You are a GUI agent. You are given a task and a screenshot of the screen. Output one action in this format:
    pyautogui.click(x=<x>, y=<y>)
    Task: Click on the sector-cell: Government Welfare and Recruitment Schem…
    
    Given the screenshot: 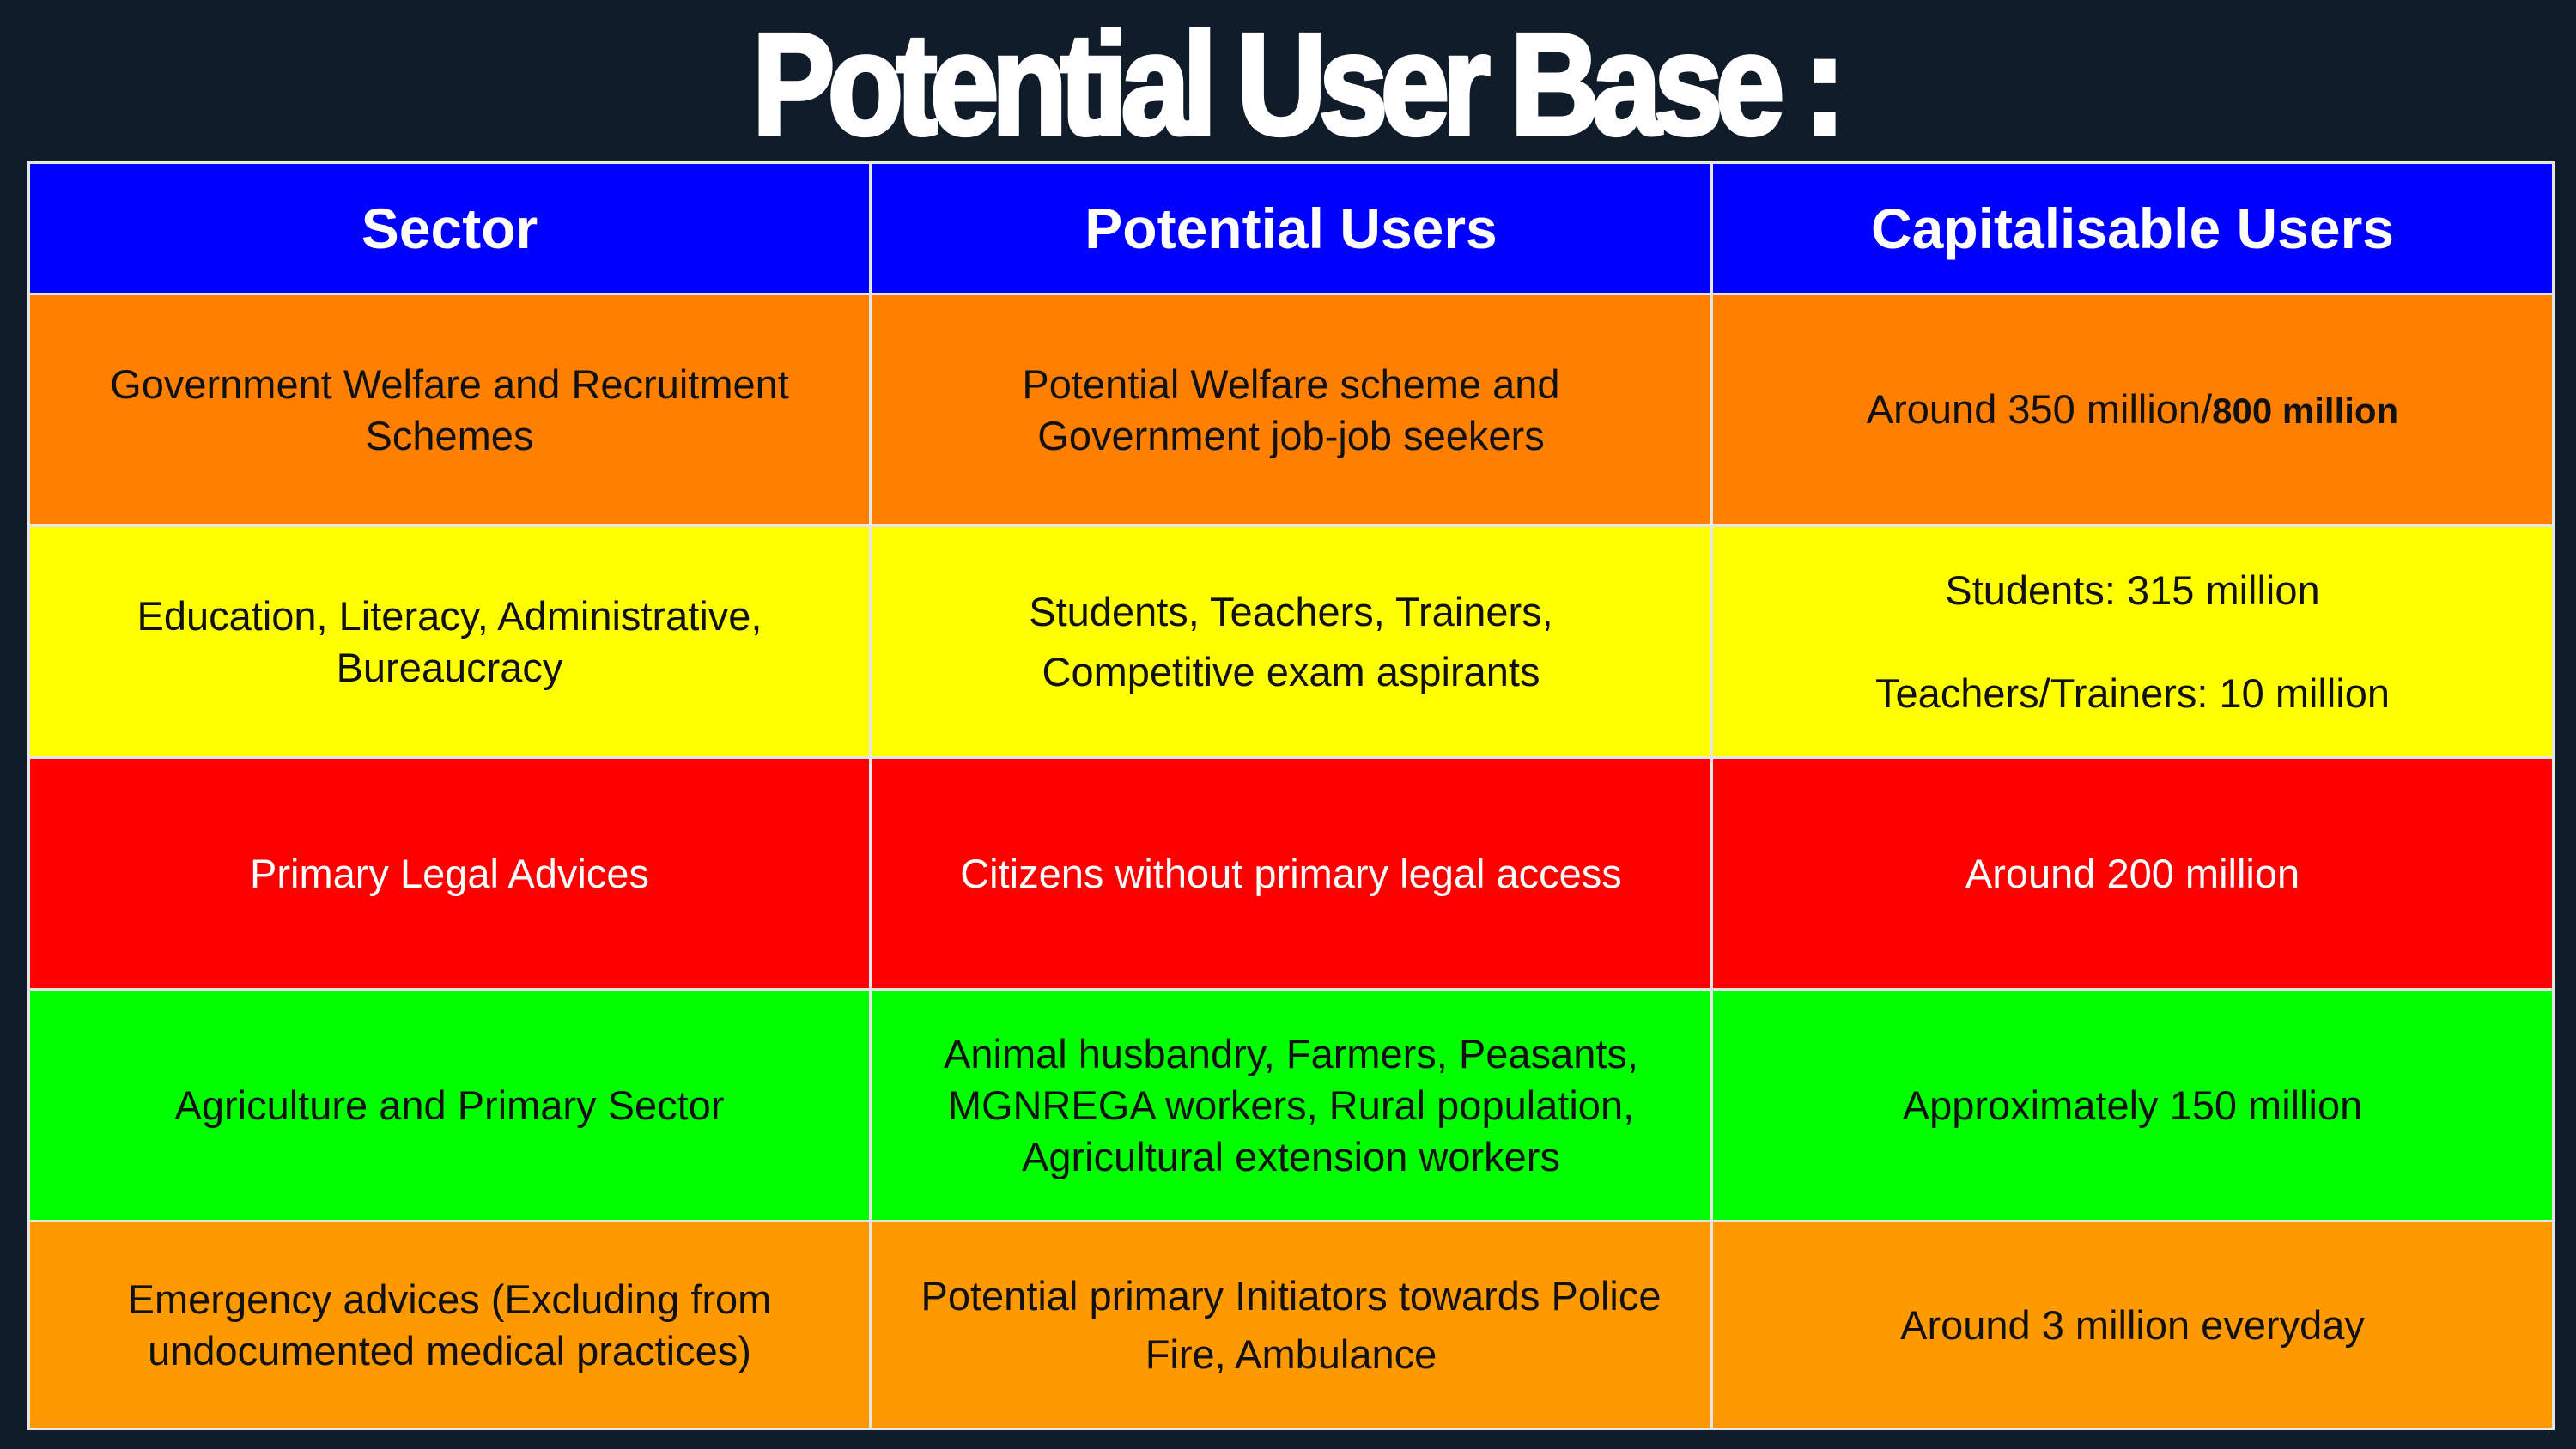 What is the action you would take?
    pyautogui.click(x=450, y=410)
    